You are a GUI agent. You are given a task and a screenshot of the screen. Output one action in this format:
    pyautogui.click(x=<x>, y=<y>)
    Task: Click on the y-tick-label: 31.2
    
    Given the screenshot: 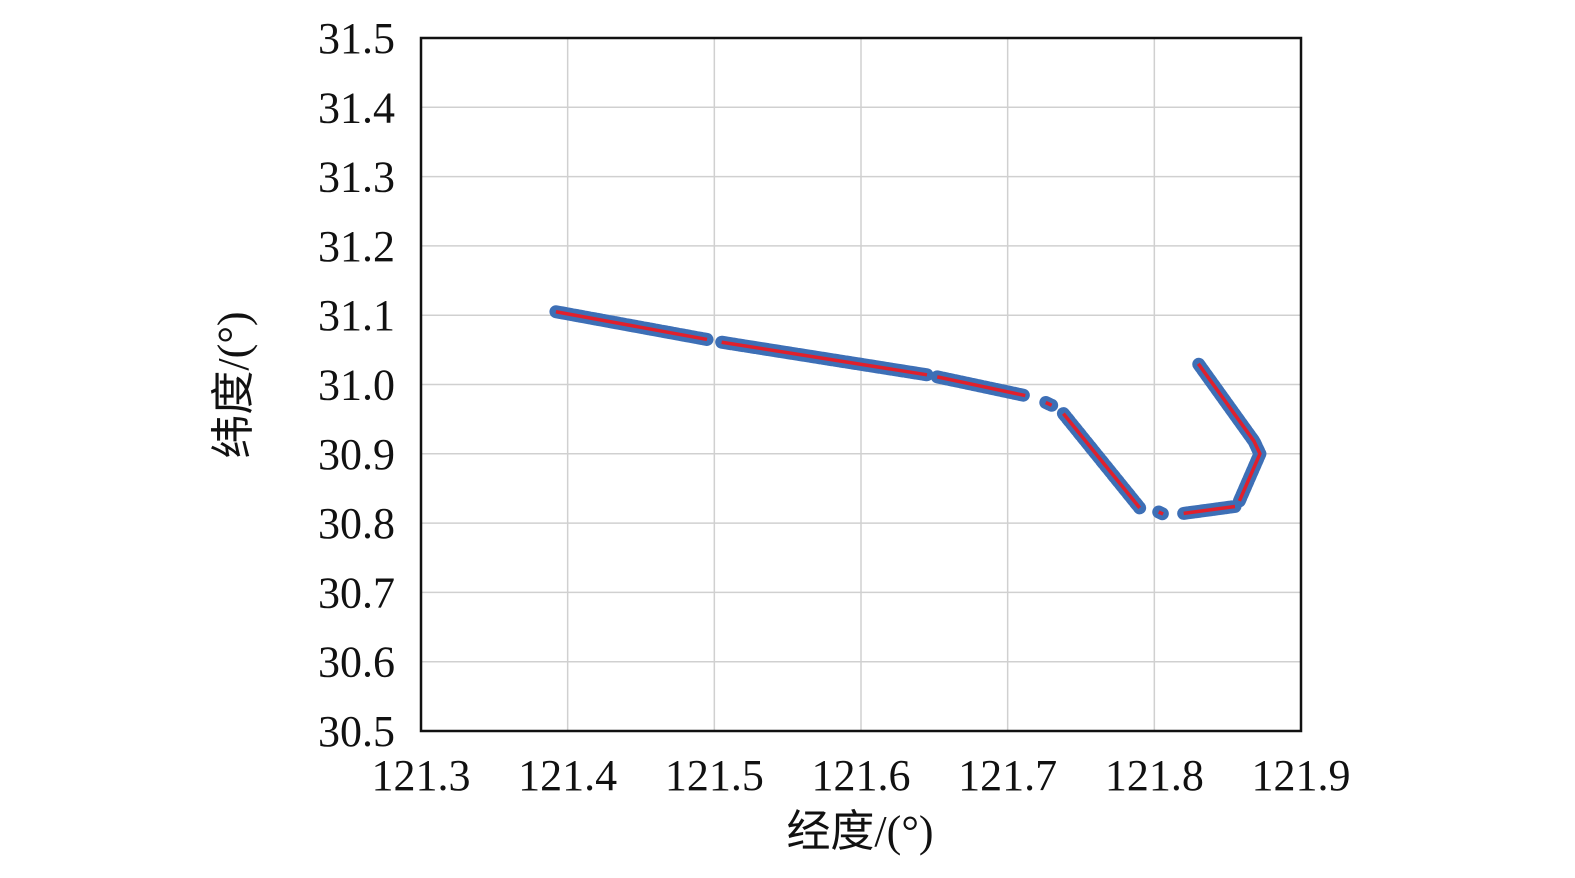 What is the action you would take?
    pyautogui.click(x=356, y=246)
    